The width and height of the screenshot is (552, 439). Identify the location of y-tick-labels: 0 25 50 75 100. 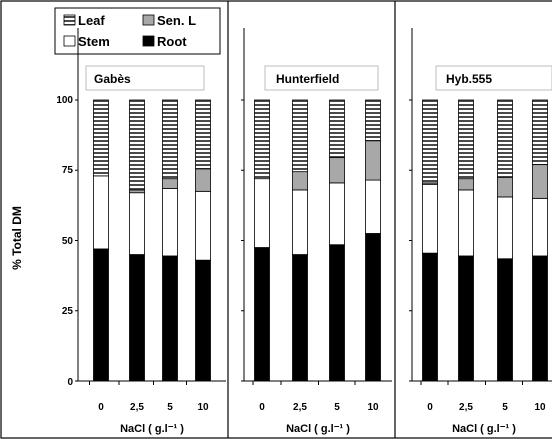
(64, 241).